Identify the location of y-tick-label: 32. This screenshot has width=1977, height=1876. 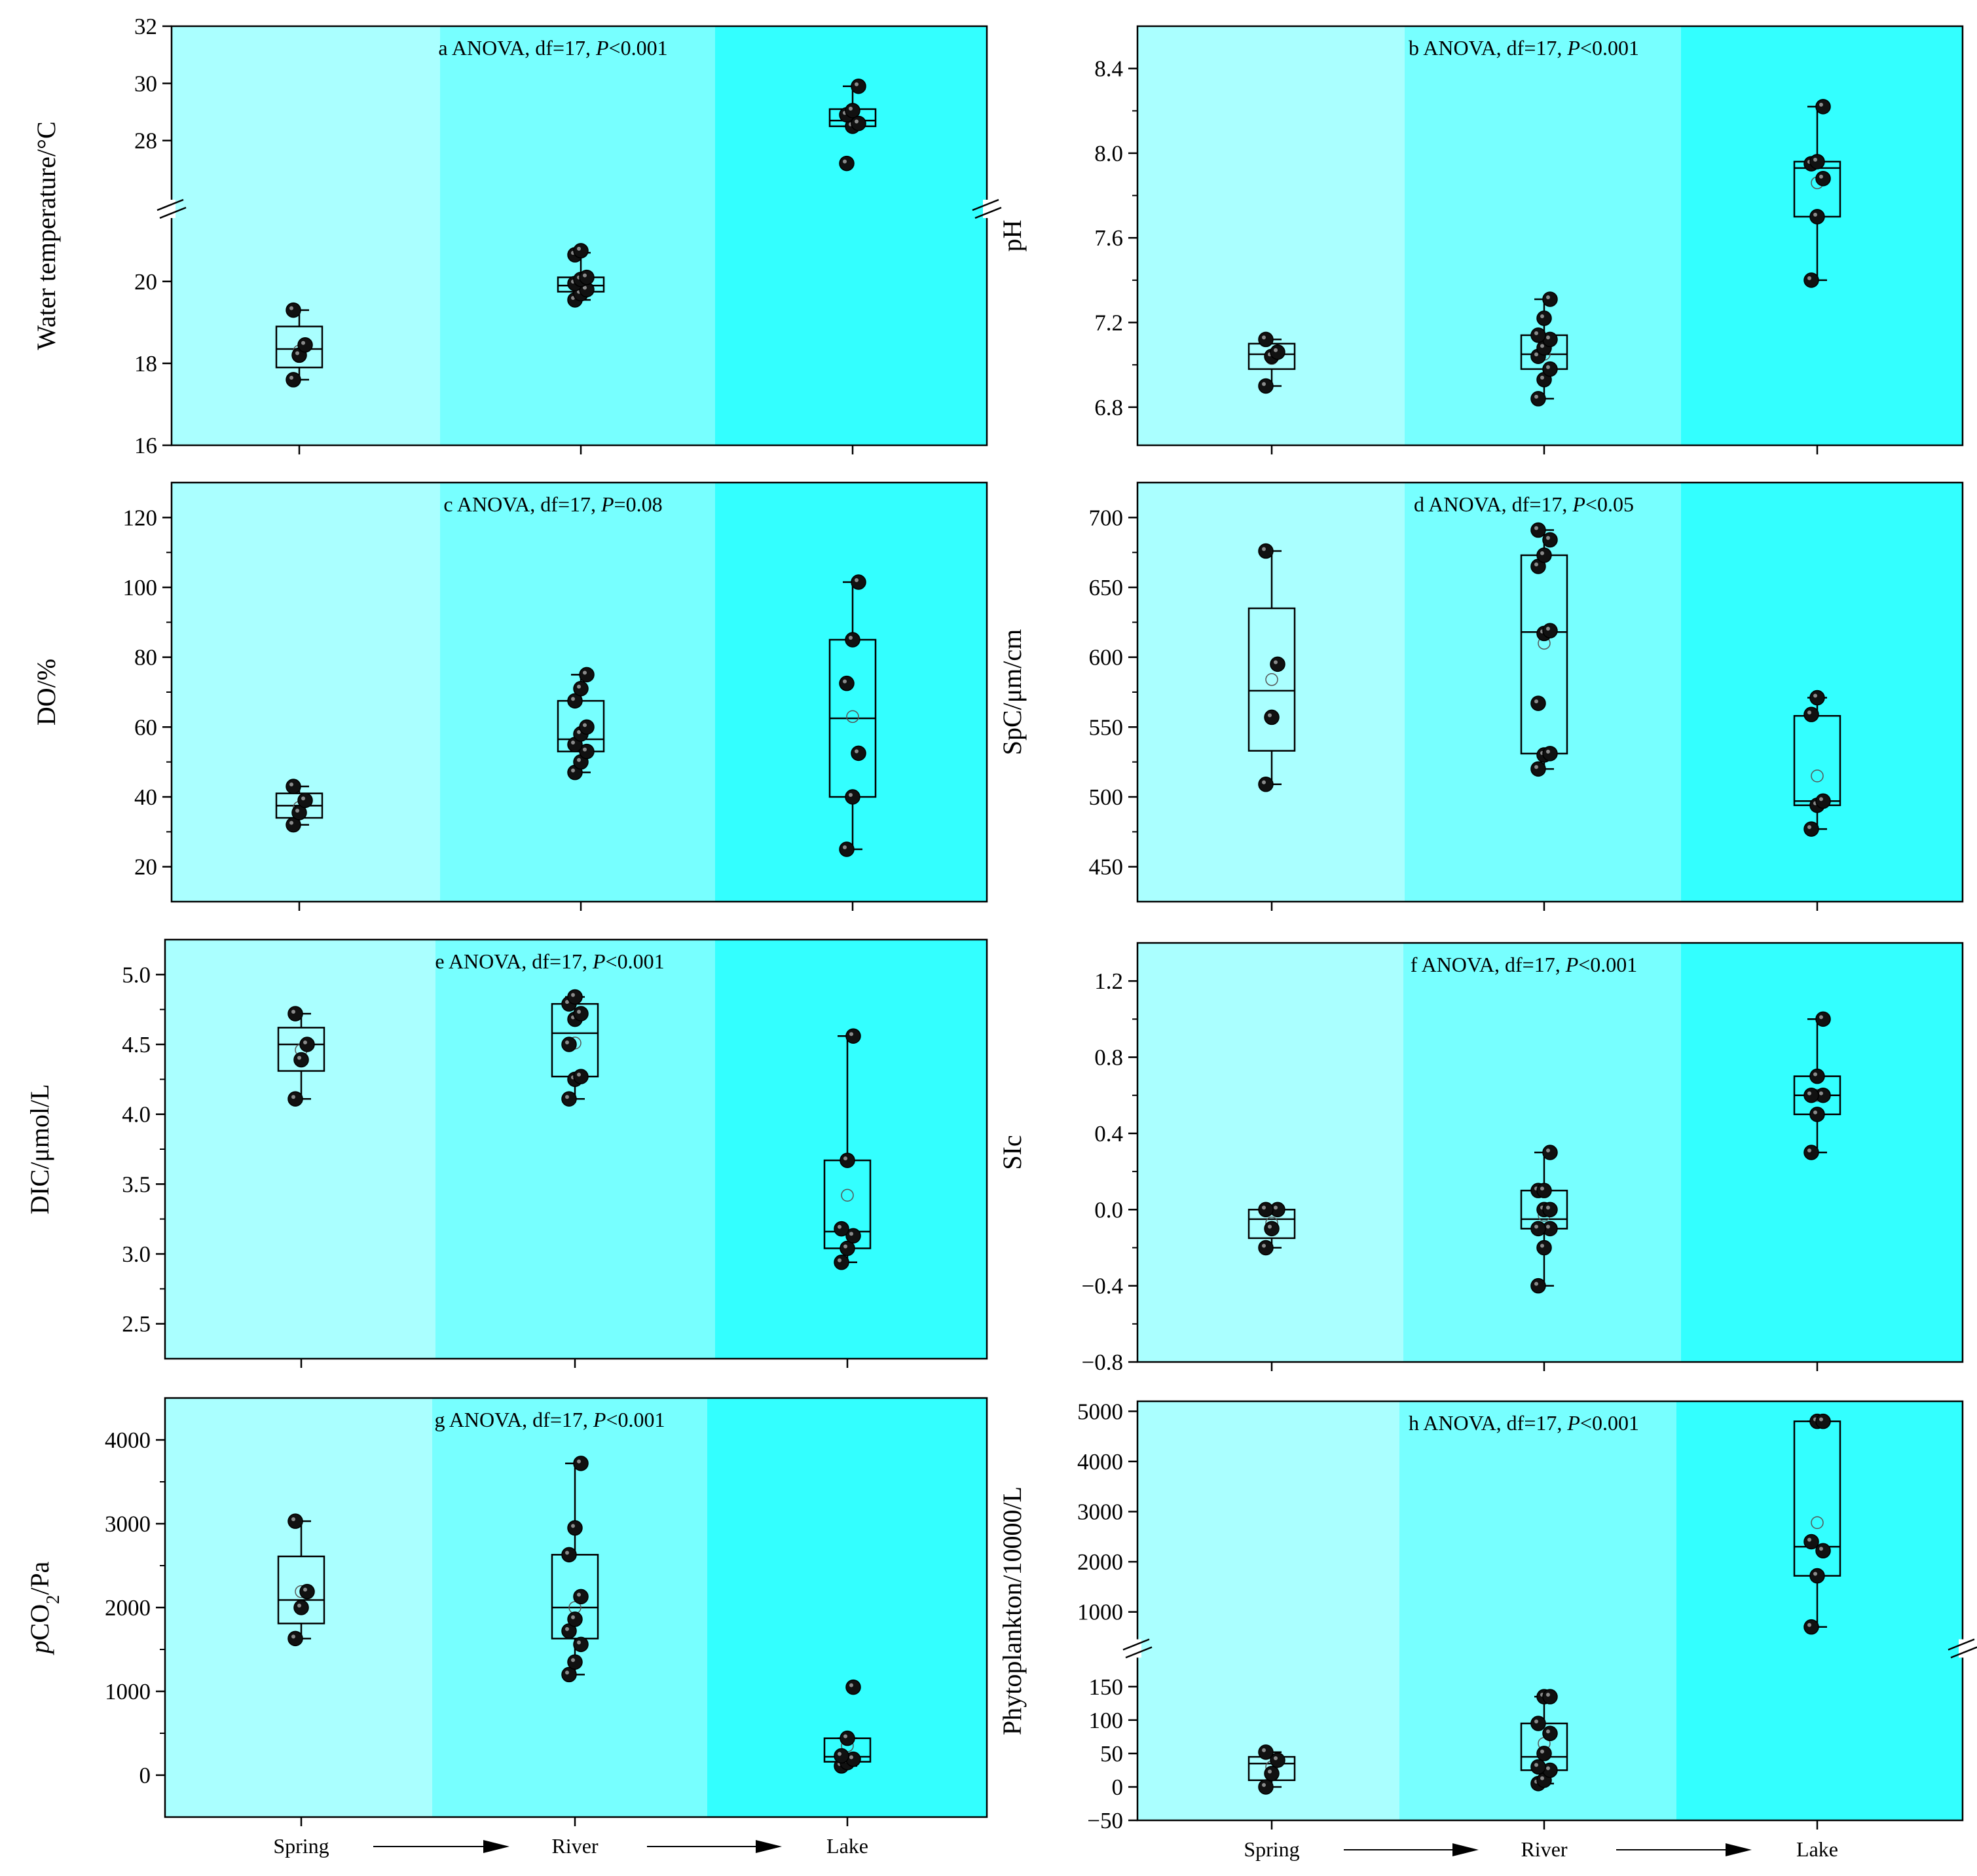
(145, 26).